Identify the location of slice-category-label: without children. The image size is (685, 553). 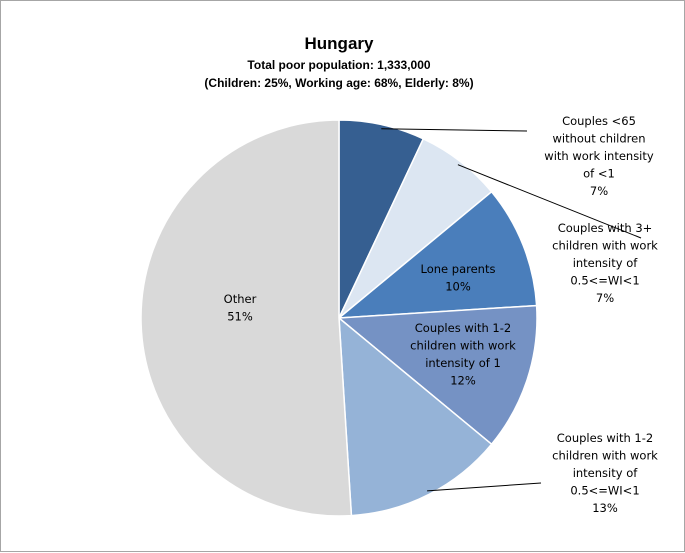
(598, 139).